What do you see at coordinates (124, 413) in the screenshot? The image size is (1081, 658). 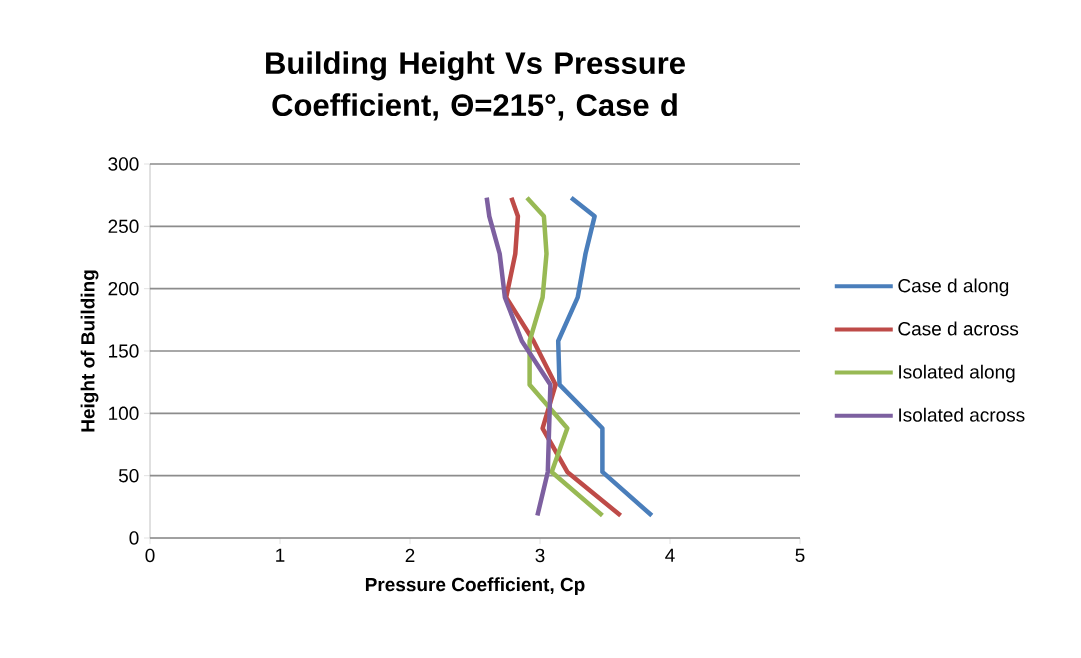 I see `y-tick-label: 100` at bounding box center [124, 413].